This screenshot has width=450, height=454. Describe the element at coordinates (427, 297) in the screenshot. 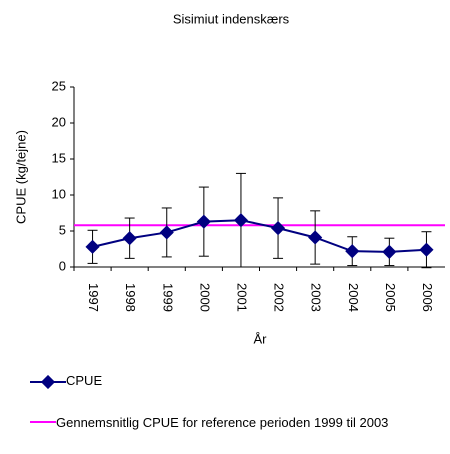

I see `x-tick-label: 2006` at that location.